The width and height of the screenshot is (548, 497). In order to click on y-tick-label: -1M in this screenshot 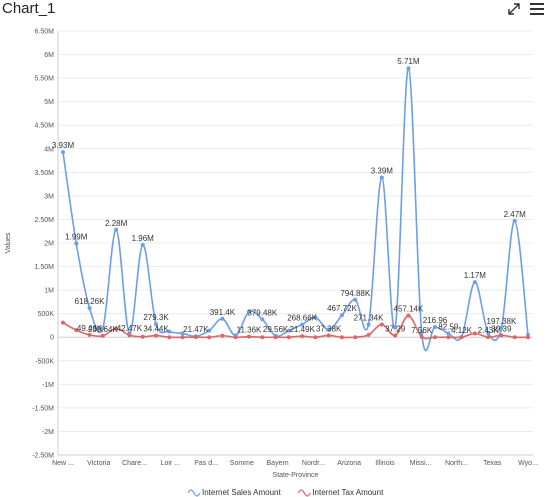, I will do `click(48, 385)`.